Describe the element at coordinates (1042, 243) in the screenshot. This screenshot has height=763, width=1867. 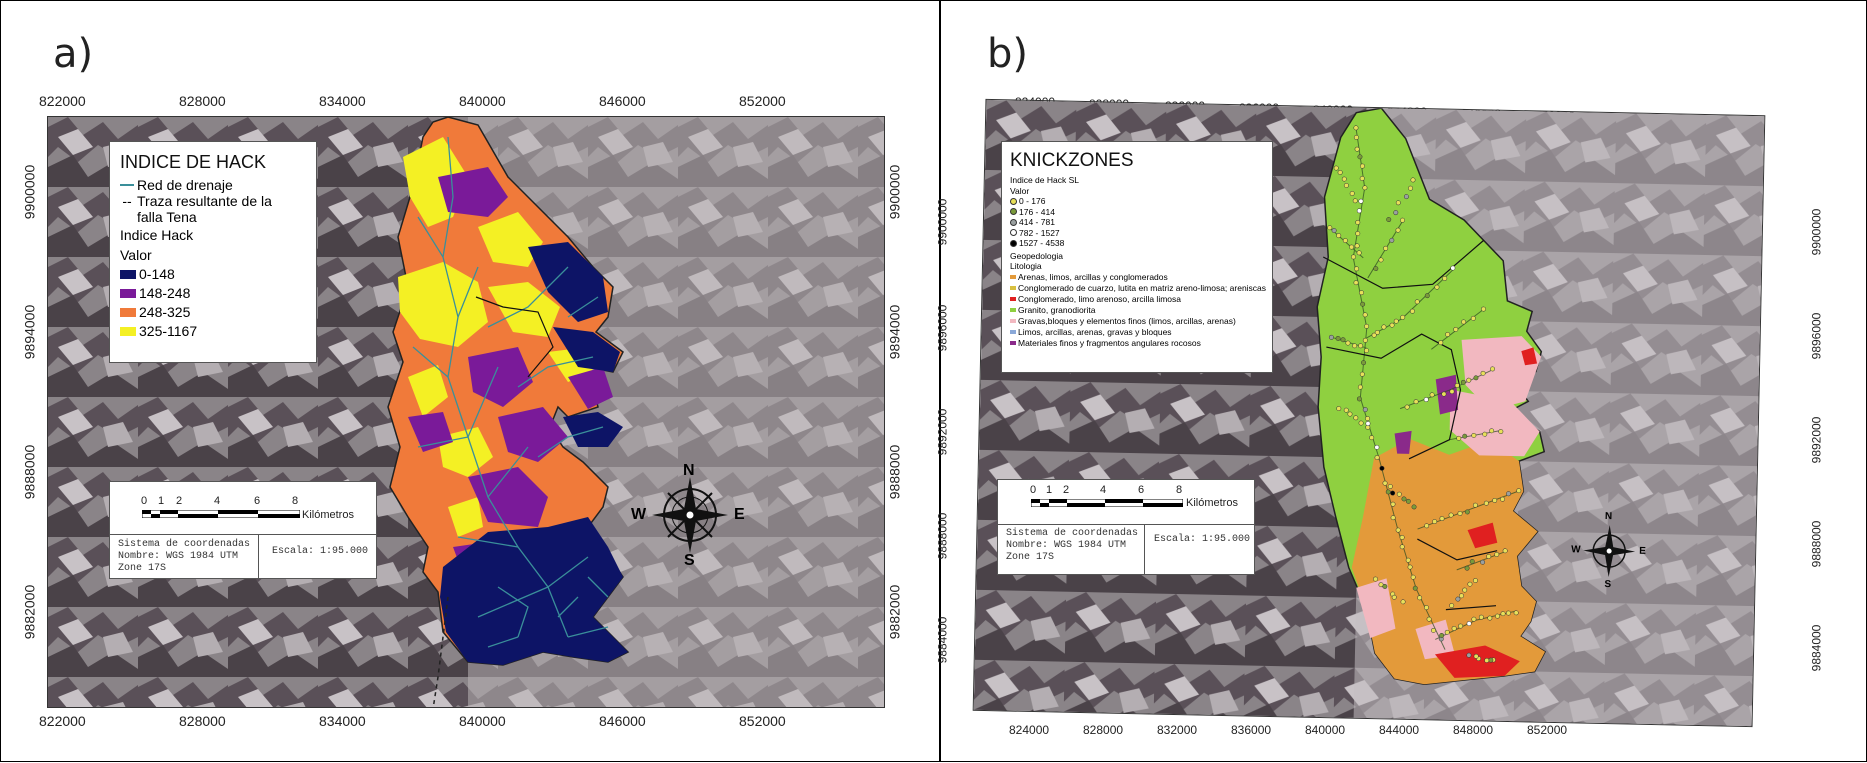
I see `legend-point-label: 1527 - 4538` at that location.